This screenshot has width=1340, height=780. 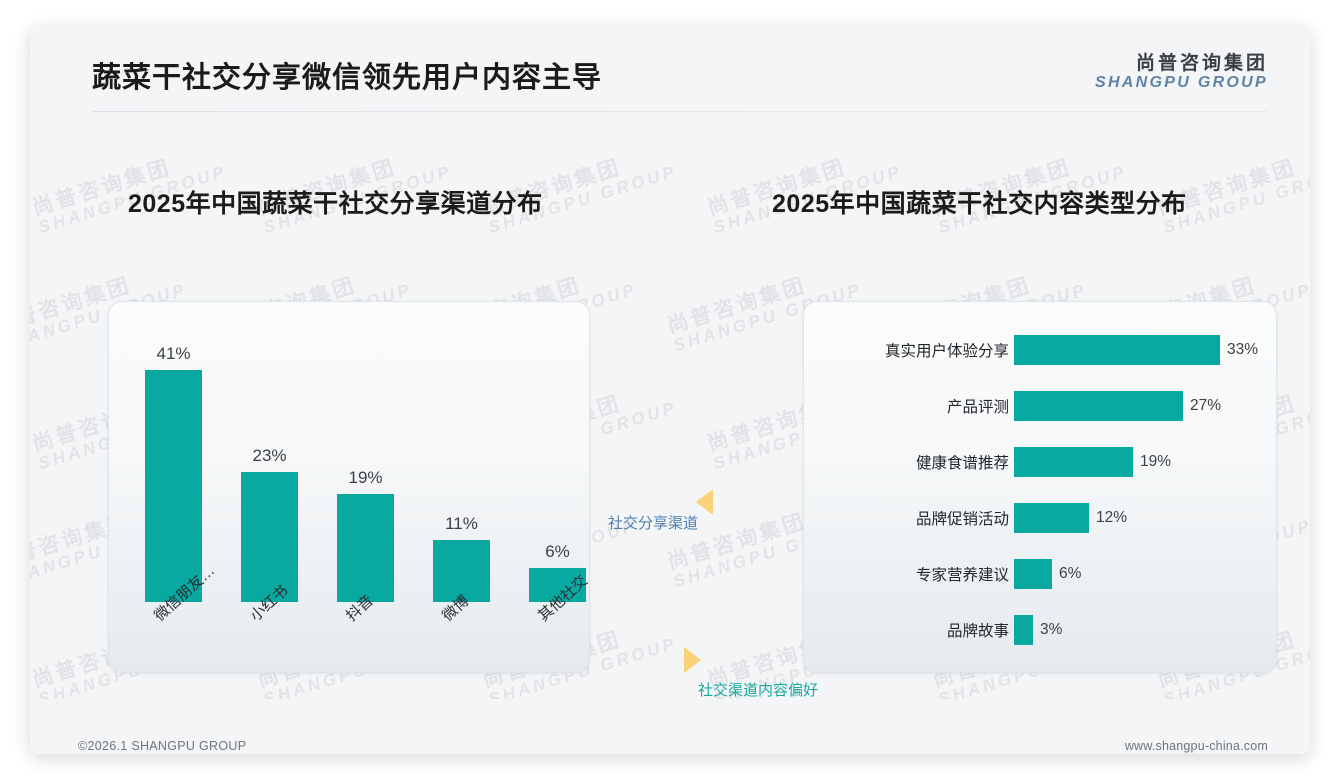 I want to click on bar-column: 19%, so click(x=365, y=535).